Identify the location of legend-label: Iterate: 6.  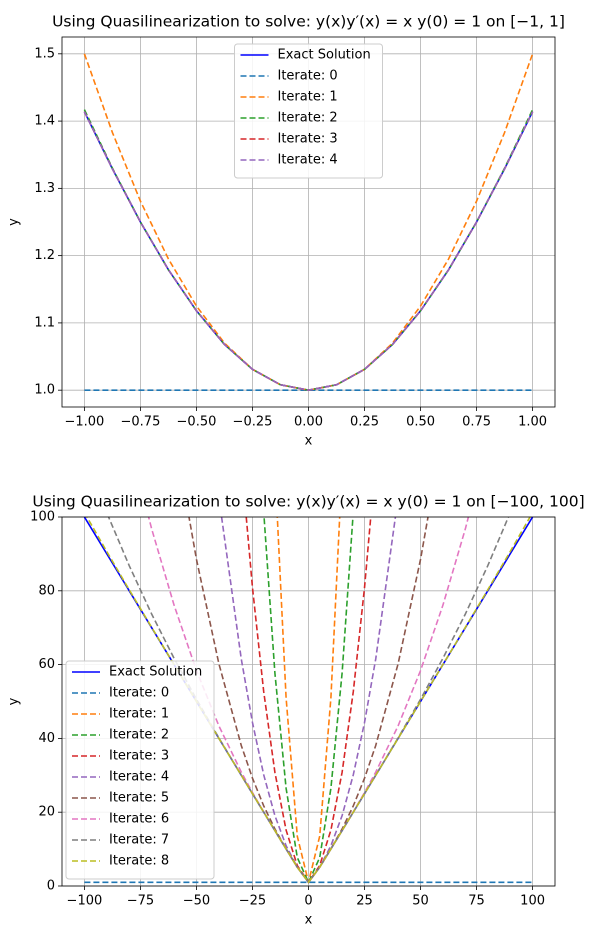
(139, 819).